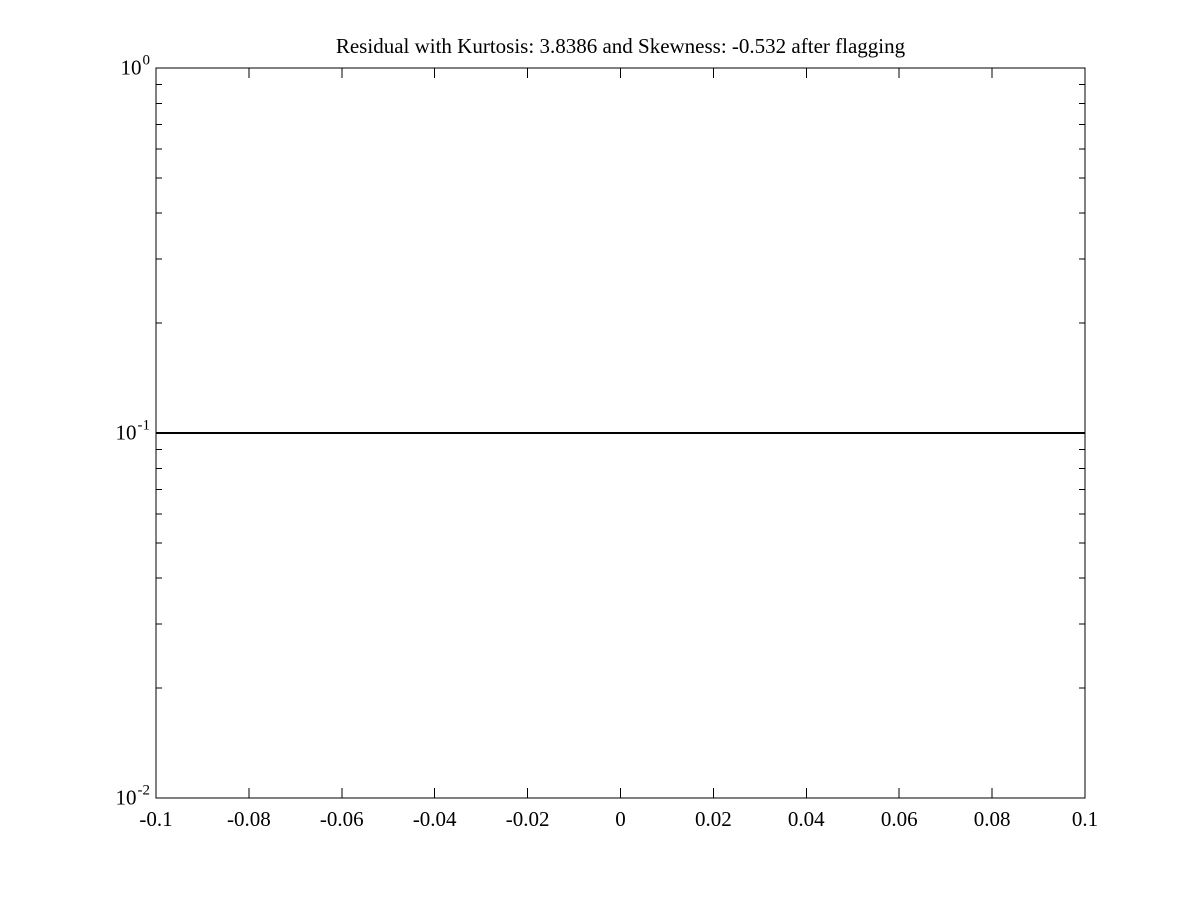  I want to click on y-tick-label: 10⁻², so click(133, 796).